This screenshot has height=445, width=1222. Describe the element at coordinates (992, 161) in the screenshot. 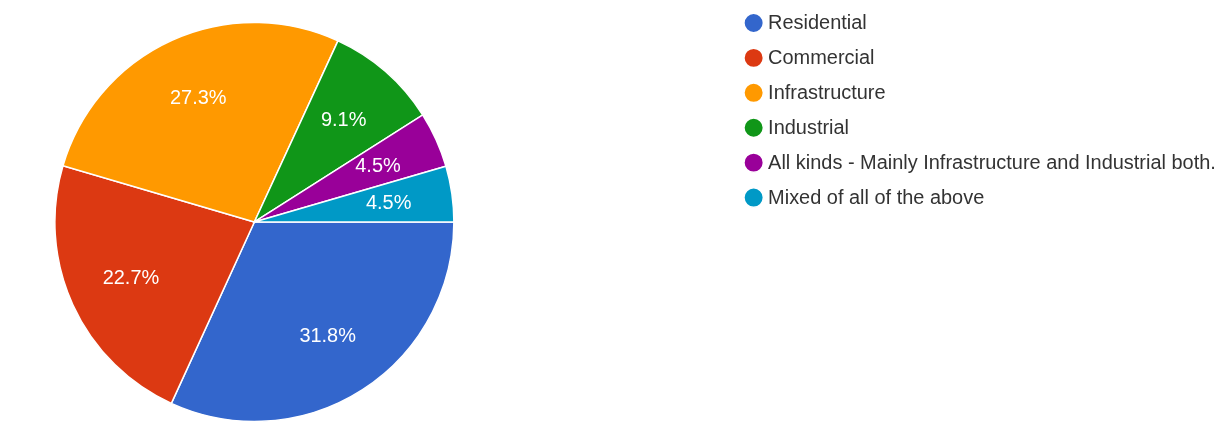

I see `legend-label: All kinds - Mainly Infrastructure and Industrial both.` at that location.